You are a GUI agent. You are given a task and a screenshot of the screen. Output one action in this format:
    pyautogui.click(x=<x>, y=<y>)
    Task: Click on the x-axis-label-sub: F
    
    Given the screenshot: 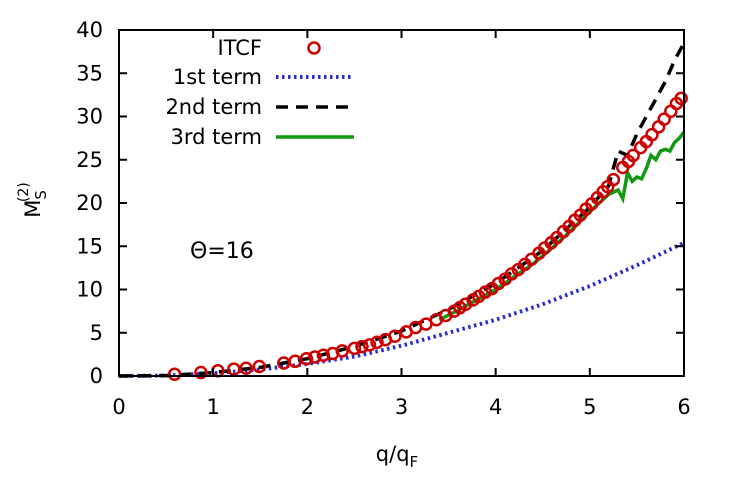 What is the action you would take?
    pyautogui.click(x=414, y=462)
    